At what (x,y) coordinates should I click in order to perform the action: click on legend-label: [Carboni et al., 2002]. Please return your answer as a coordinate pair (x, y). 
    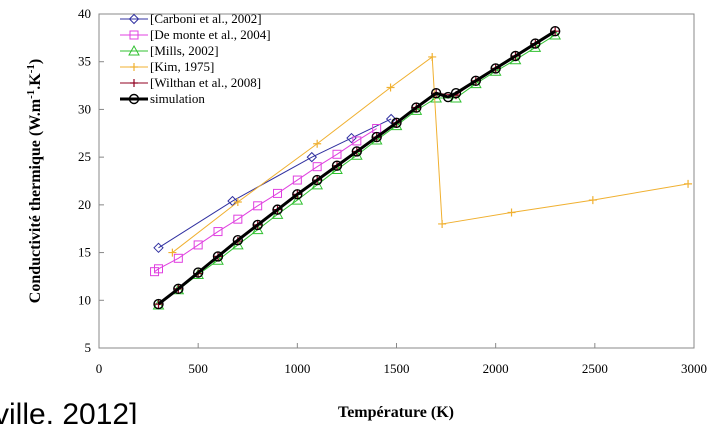
    Looking at the image, I should click on (206, 18).